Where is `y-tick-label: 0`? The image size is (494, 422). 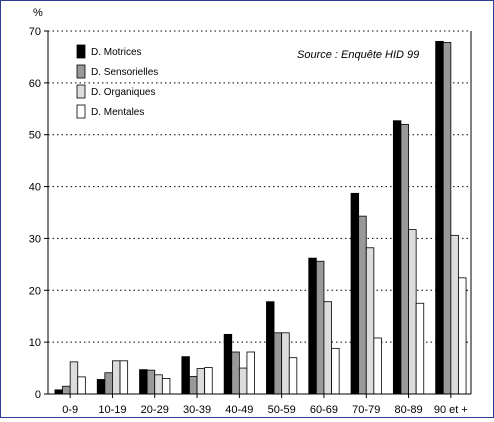 y-tick-label: 0 is located at coordinates (38, 395).